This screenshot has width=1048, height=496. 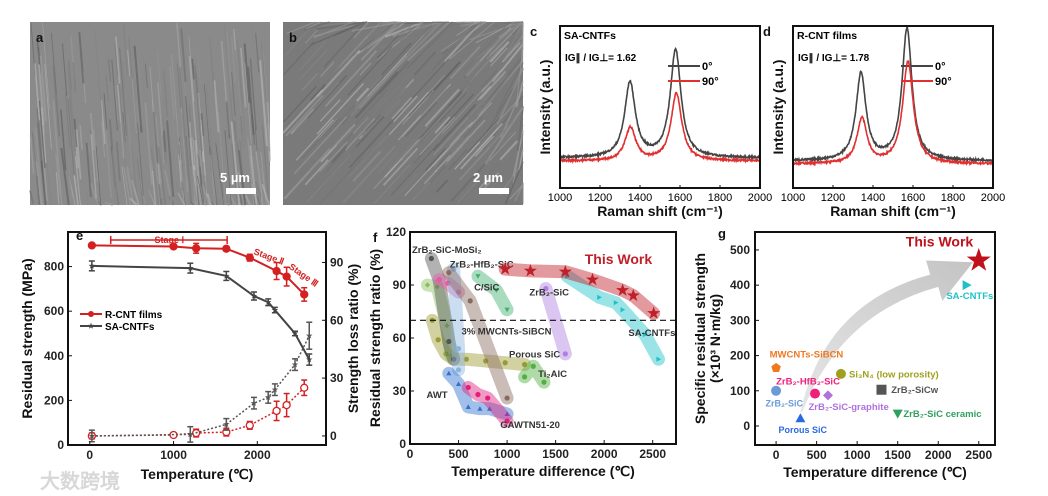 I want to click on series-label: Ti₂AlC, so click(x=552, y=374).